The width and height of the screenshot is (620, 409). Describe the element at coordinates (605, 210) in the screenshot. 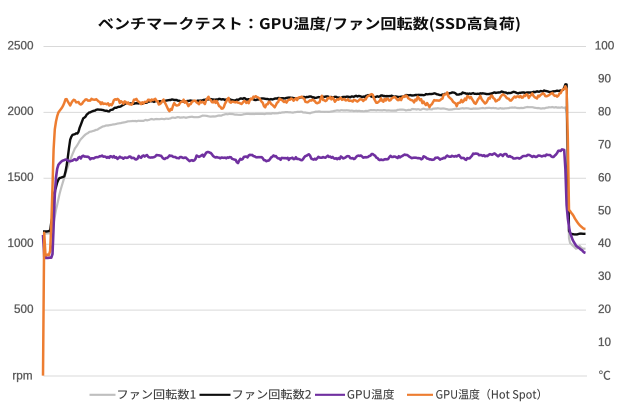

I see `svg-text: 50` at that location.